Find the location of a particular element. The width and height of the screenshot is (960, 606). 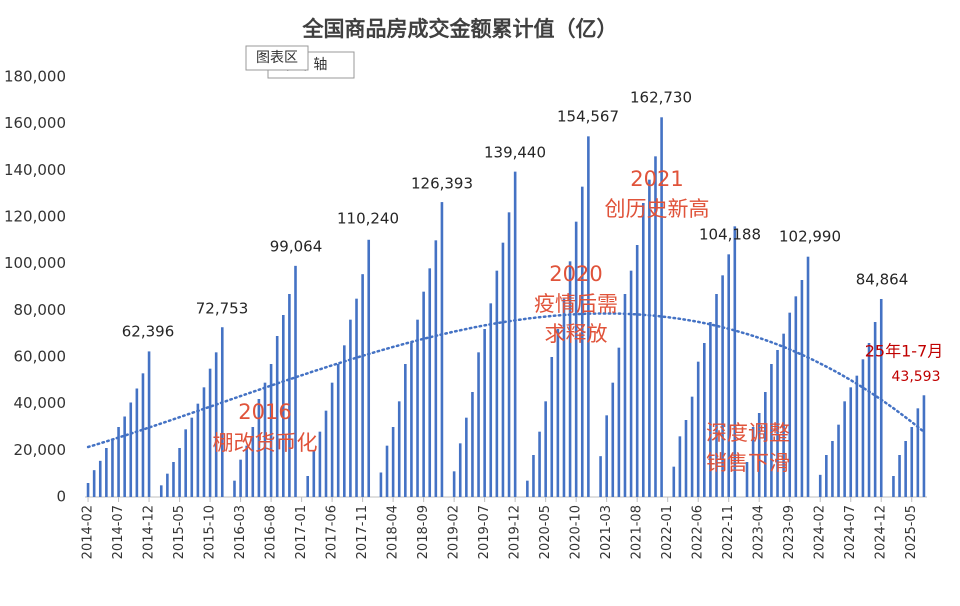

annotation: 25年1-7月 is located at coordinates (904, 351).